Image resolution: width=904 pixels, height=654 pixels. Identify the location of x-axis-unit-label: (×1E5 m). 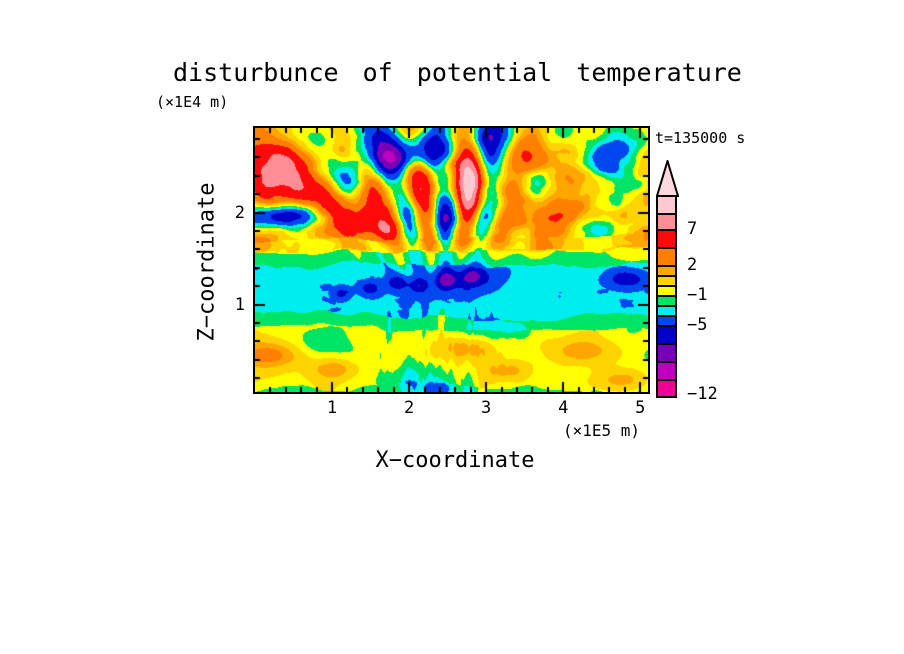
(602, 430).